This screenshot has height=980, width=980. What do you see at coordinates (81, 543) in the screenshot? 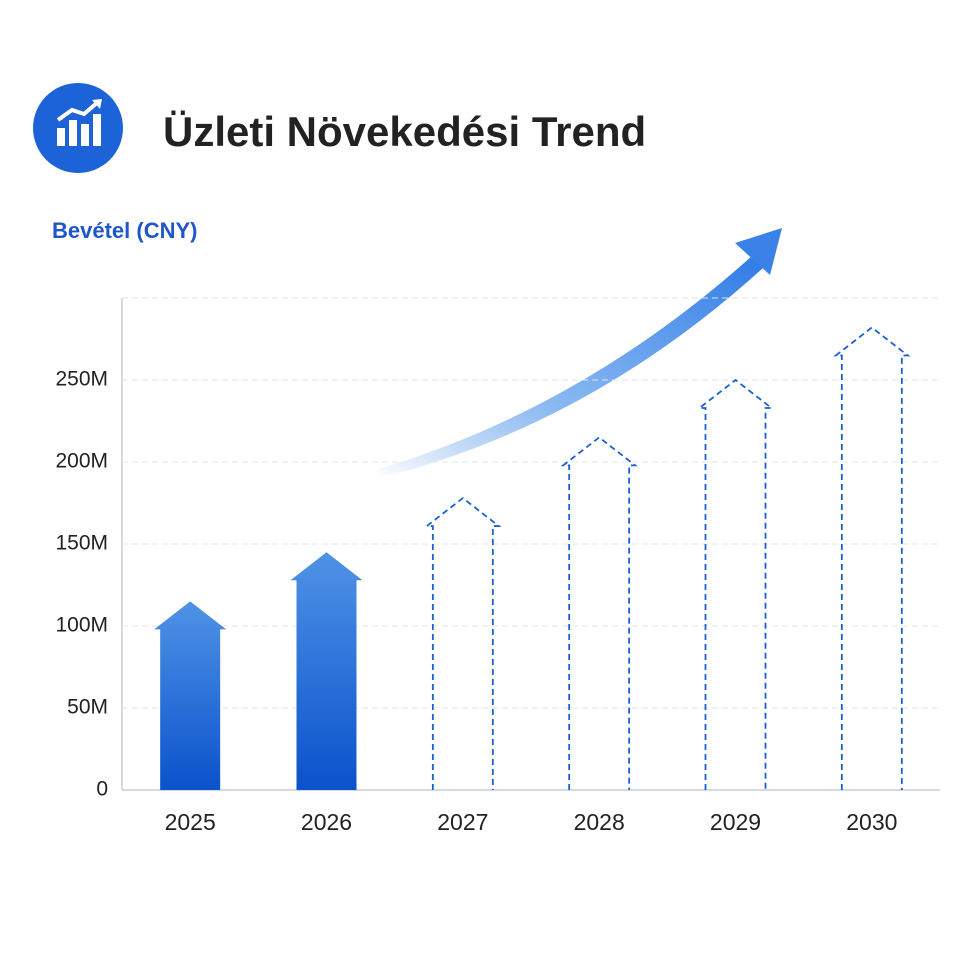
I see `y-tick-label: 150M` at bounding box center [81, 543].